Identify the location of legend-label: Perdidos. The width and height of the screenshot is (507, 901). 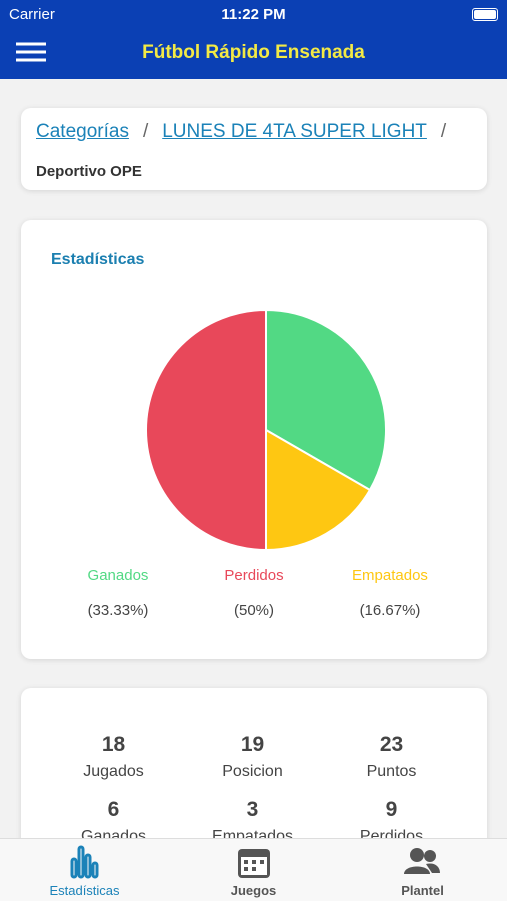
(253, 575).